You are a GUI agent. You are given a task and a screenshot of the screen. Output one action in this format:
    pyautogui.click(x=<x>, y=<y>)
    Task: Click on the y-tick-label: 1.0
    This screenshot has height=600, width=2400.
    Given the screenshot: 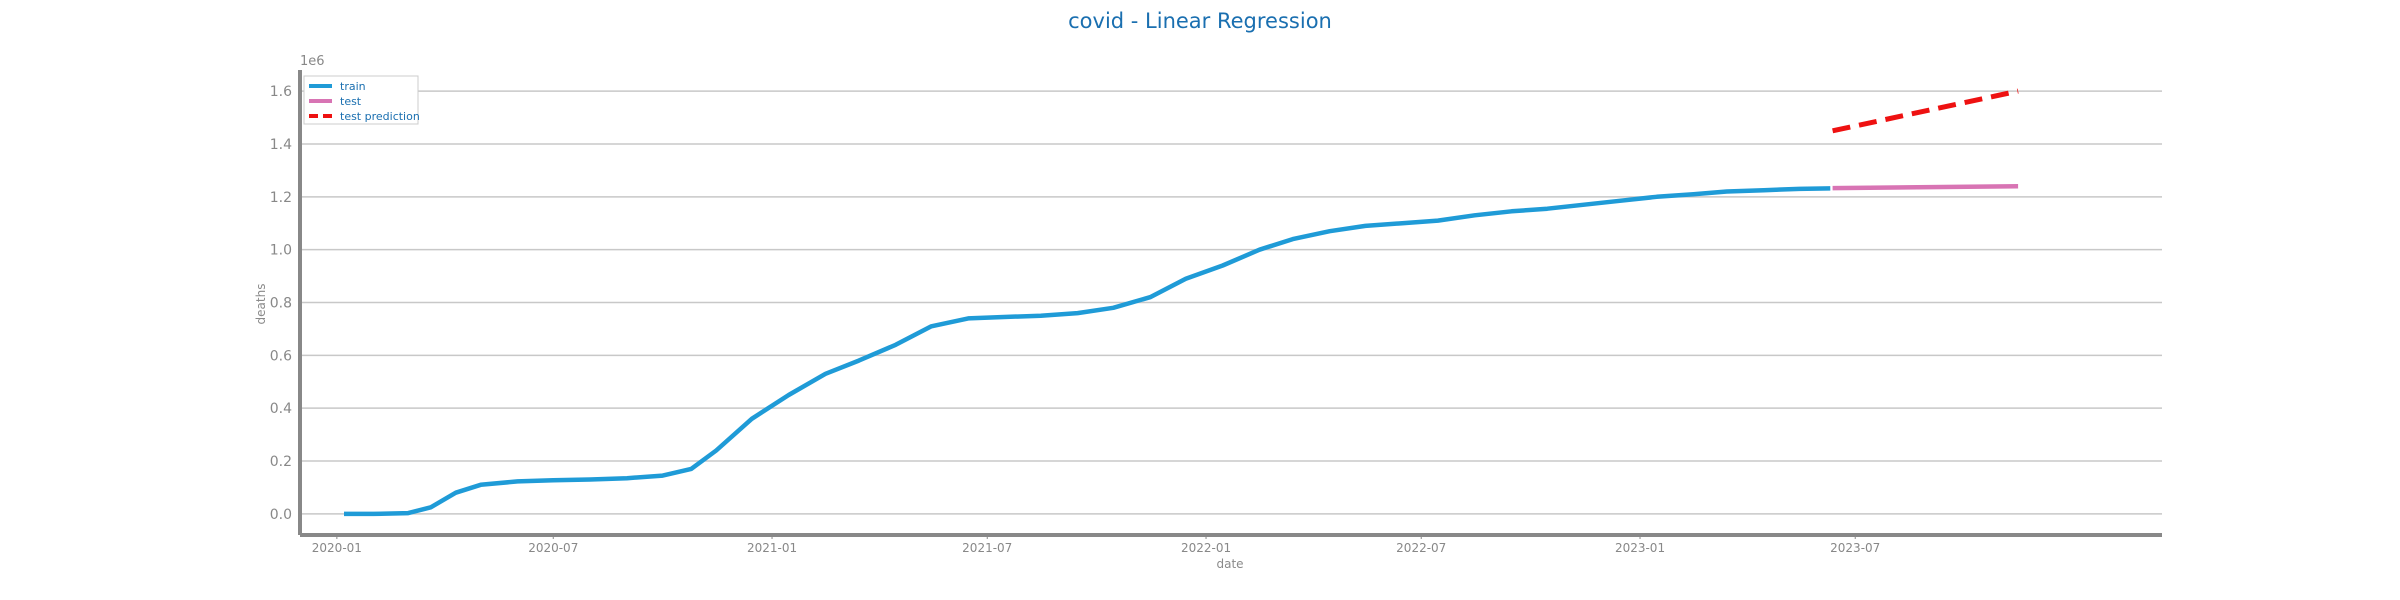 What is the action you would take?
    pyautogui.click(x=281, y=251)
    